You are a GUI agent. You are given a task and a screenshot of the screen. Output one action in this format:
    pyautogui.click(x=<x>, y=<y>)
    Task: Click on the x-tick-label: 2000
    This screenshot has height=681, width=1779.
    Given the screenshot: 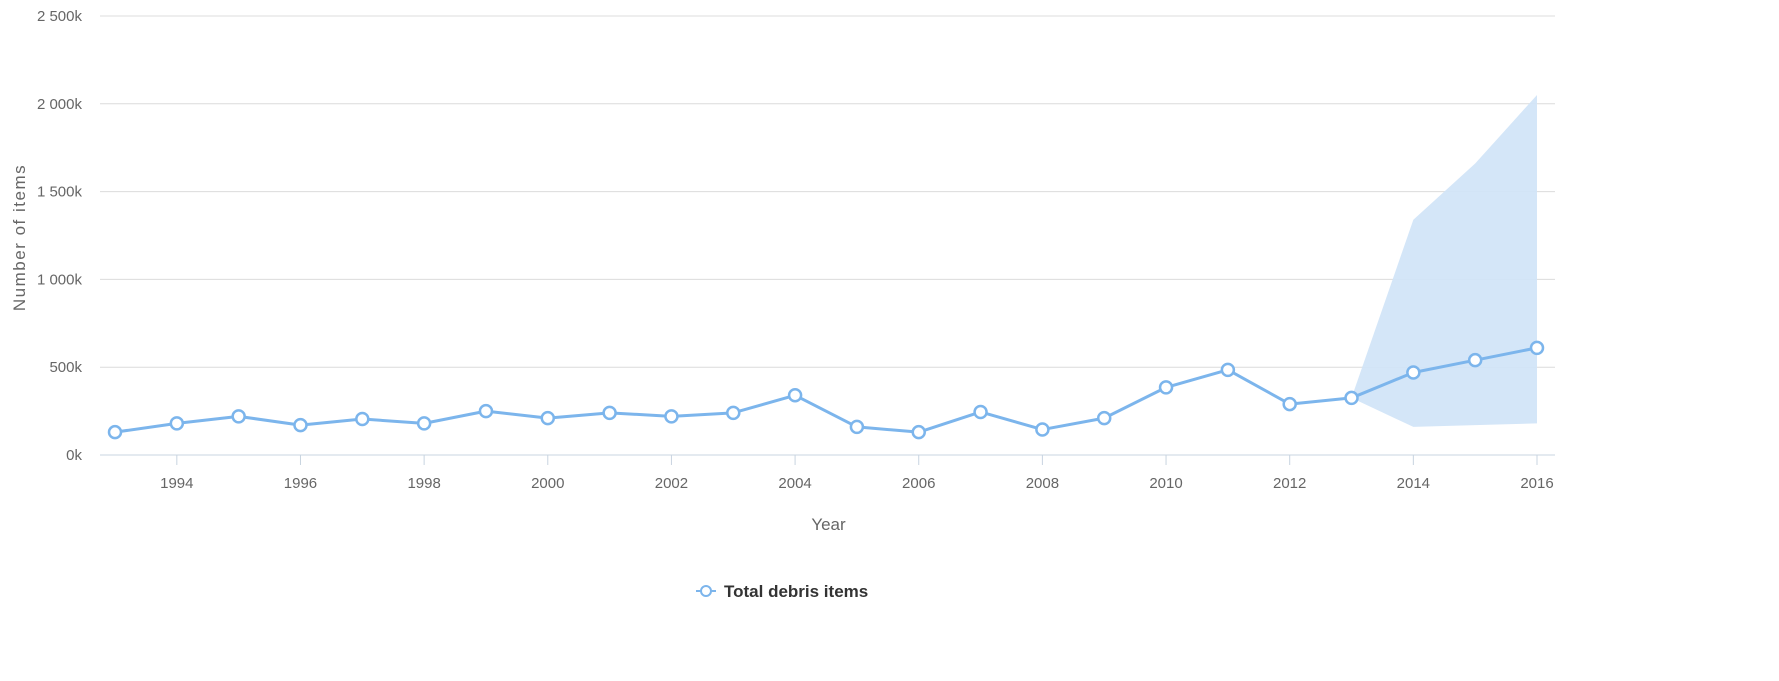 What is the action you would take?
    pyautogui.click(x=547, y=483)
    